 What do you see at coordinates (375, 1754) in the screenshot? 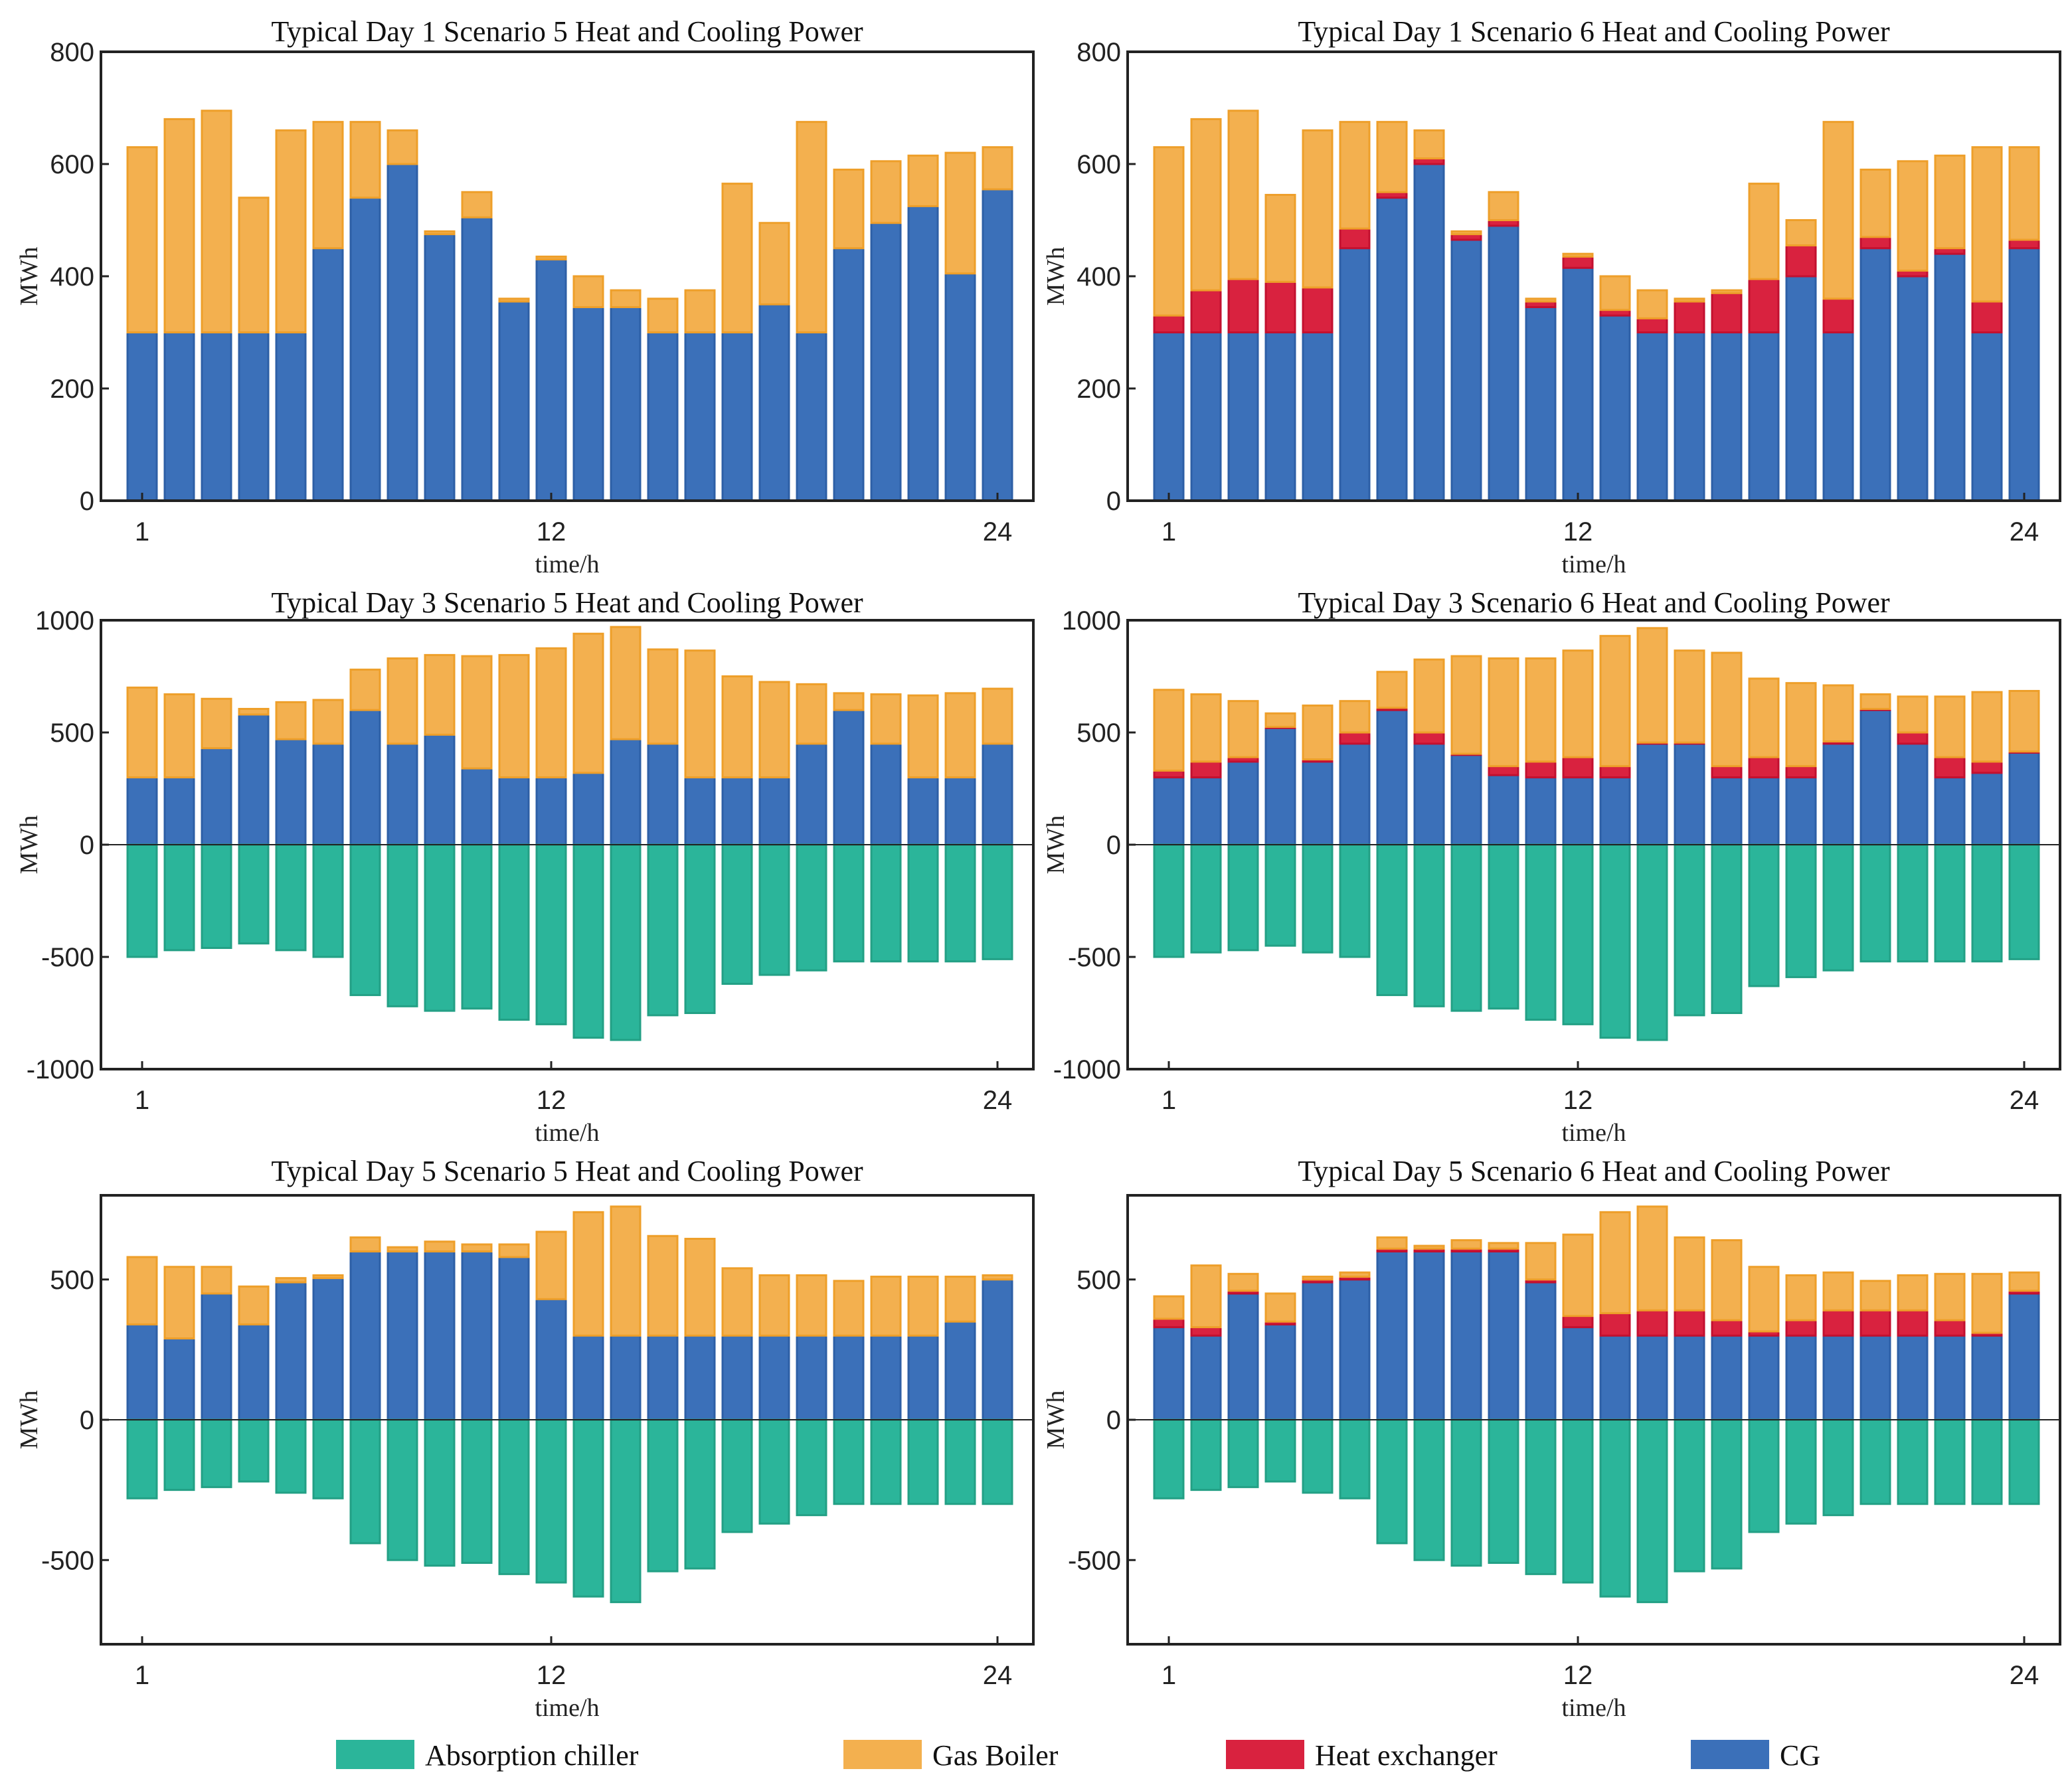
I see `legend-swatch-absorption-chiller` at bounding box center [375, 1754].